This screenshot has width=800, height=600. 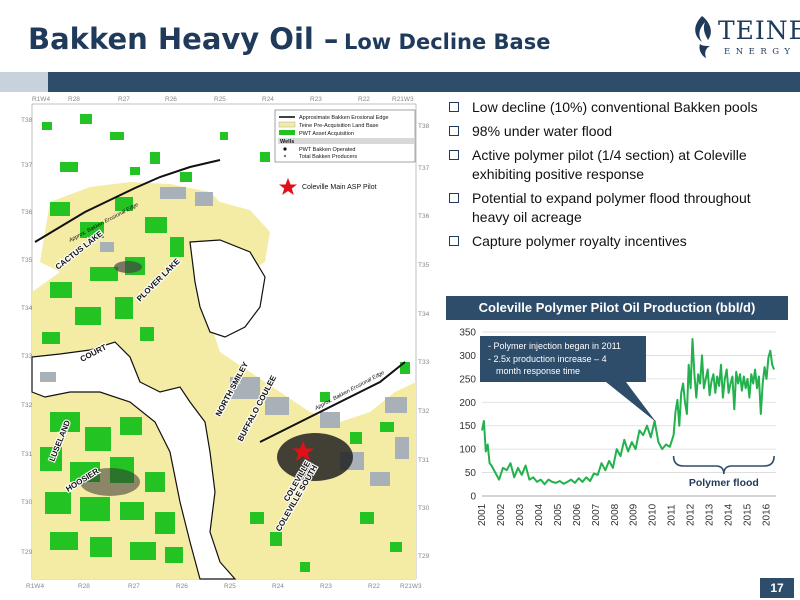 What do you see at coordinates (554, 346) in the screenshot?
I see `callout-line-1: - Polymer injection began in 2011` at bounding box center [554, 346].